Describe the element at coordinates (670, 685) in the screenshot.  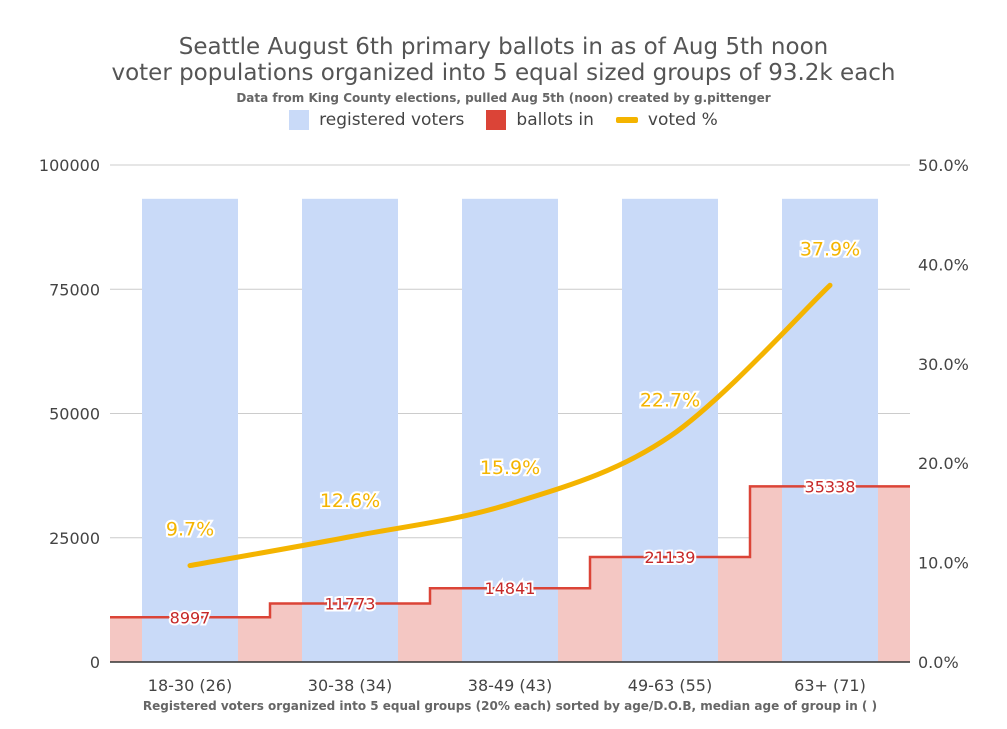
I see `x-tick-label: 49-63 (55)` at that location.